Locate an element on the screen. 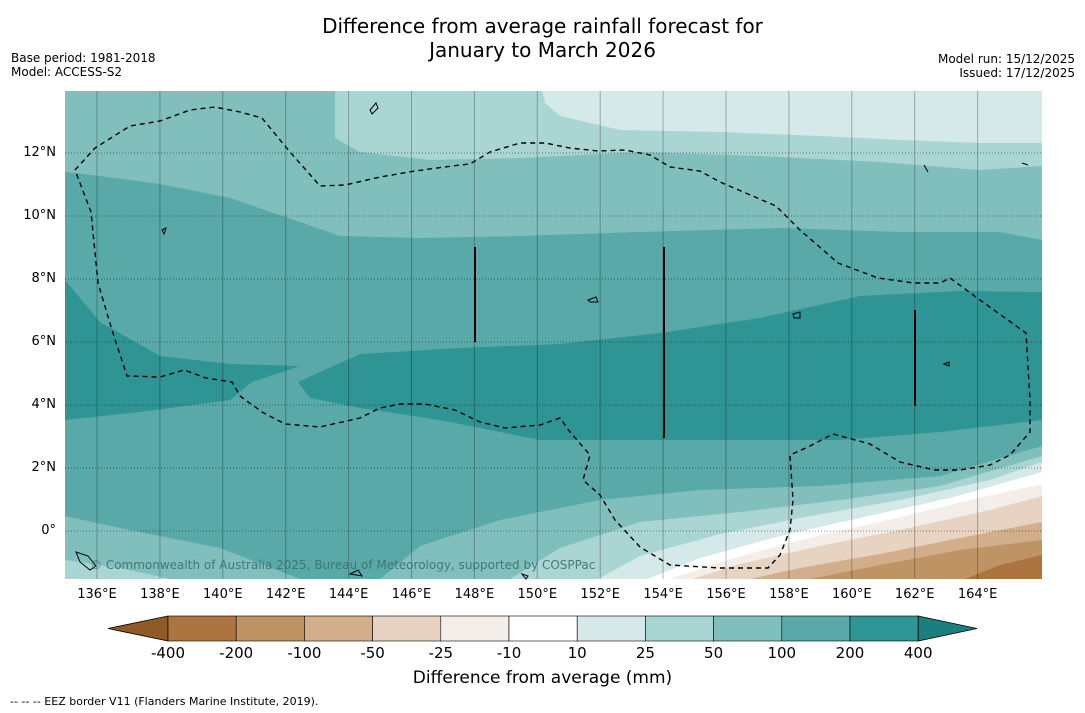 The width and height of the screenshot is (1085, 713). longitude-label: 150°E is located at coordinates (537, 594).